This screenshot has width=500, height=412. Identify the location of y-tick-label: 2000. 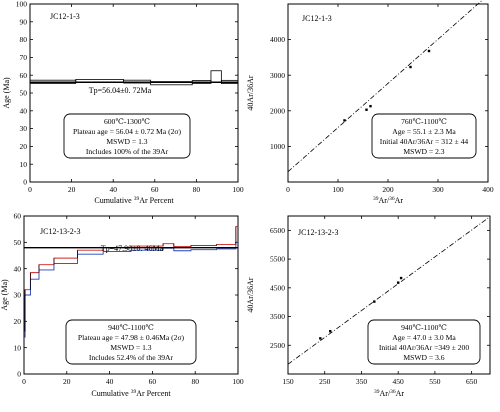
(277, 110).